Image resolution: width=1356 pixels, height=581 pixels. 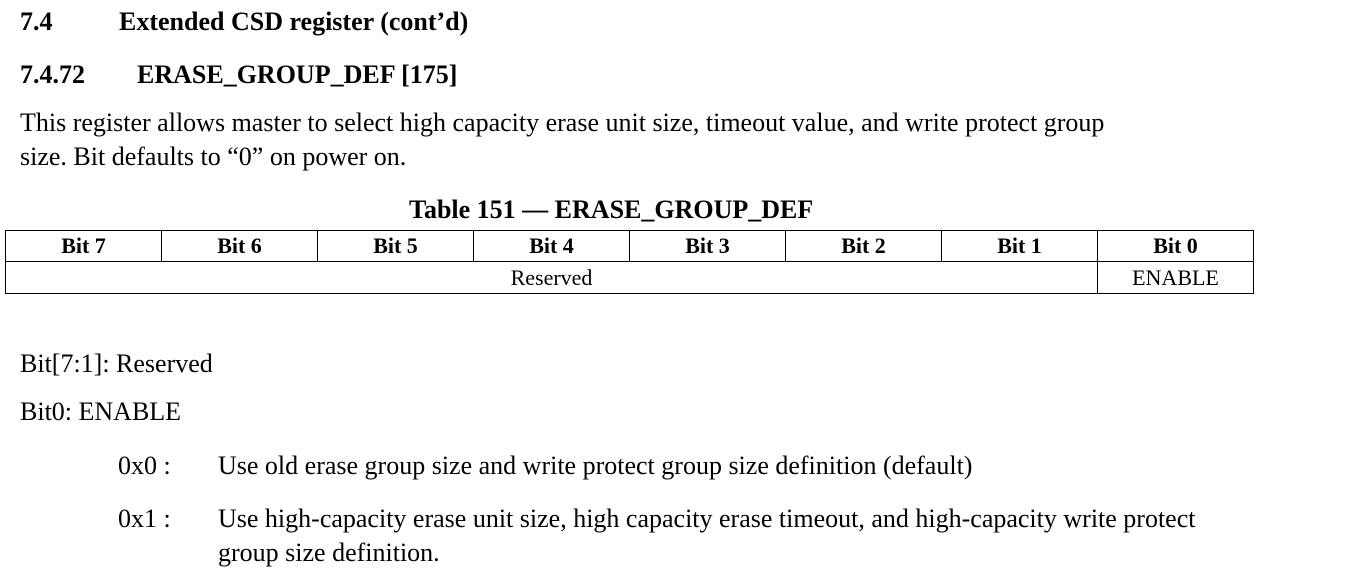 I want to click on header-bit-5: Bit 5, so click(x=395, y=246).